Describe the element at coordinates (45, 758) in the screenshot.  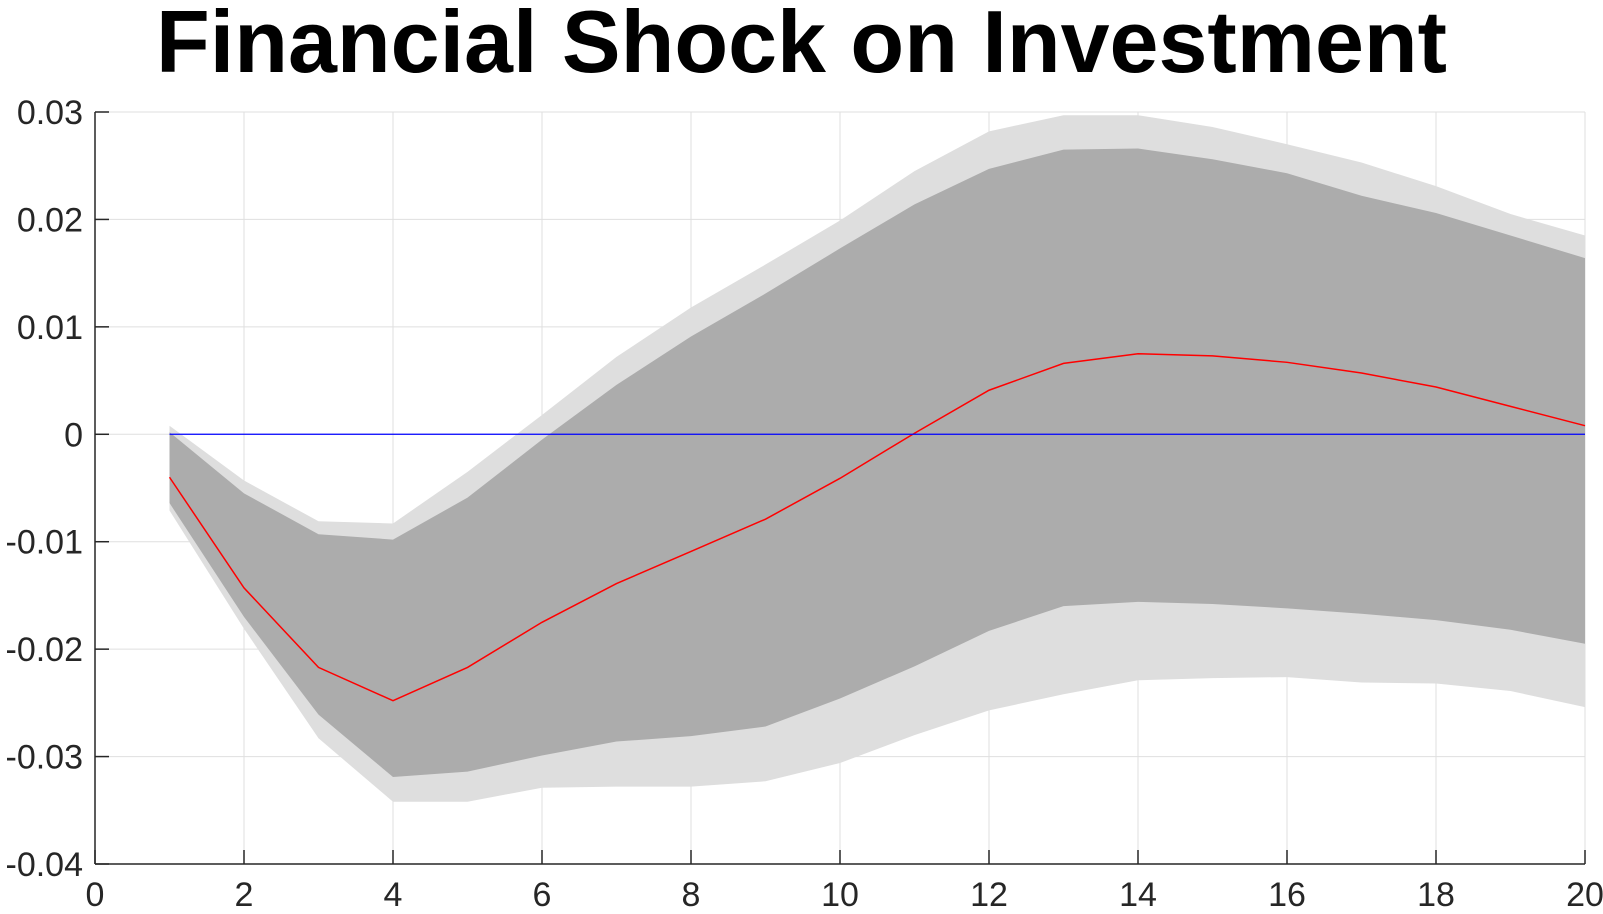
I see `y-tick-label: -0.03` at that location.